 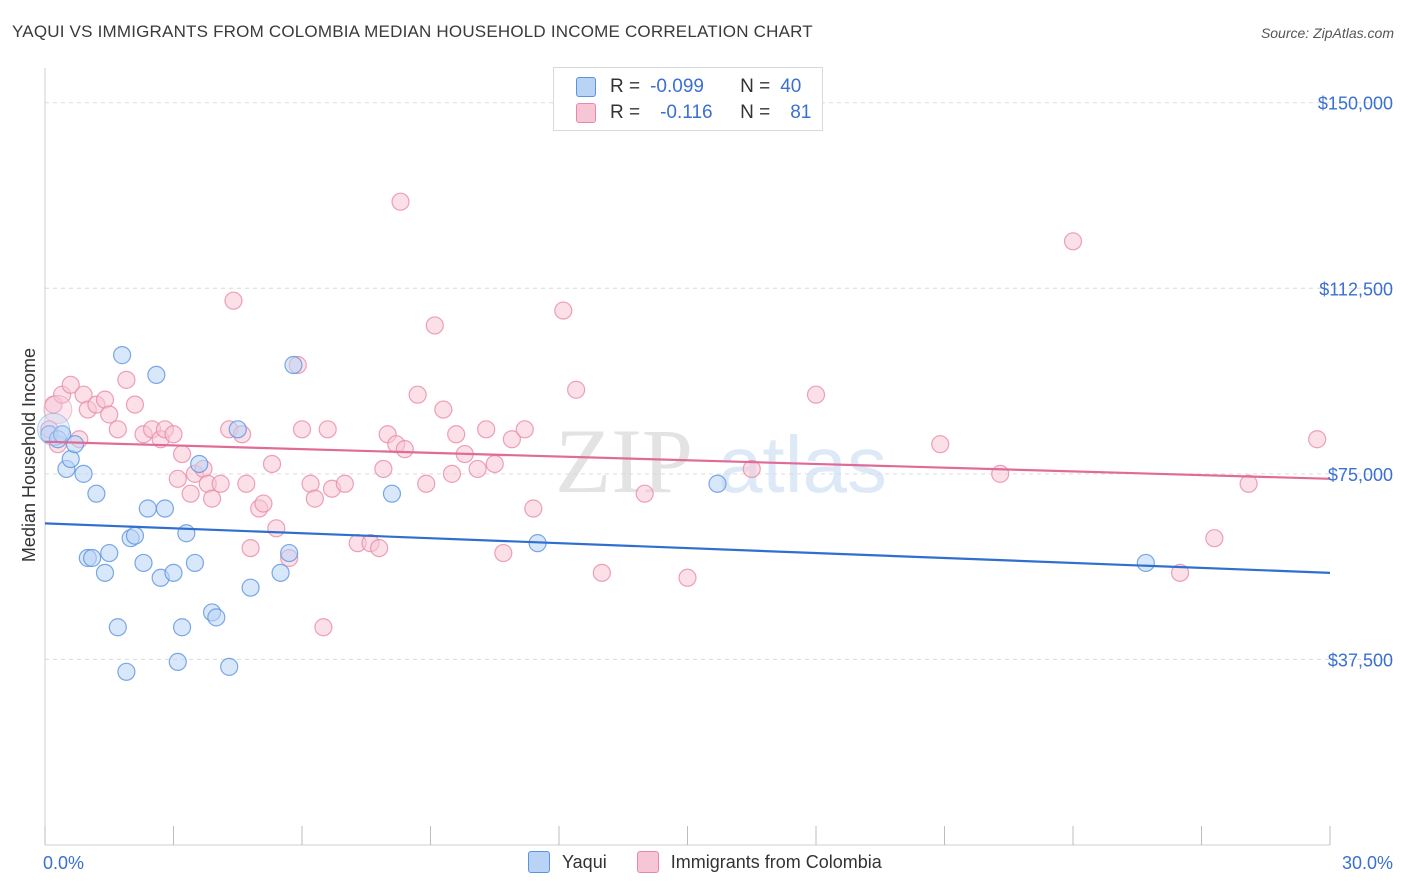 What do you see at coordinates (567, 862) in the screenshot?
I see `legend-item-yaqui: Yaqui` at bounding box center [567, 862].